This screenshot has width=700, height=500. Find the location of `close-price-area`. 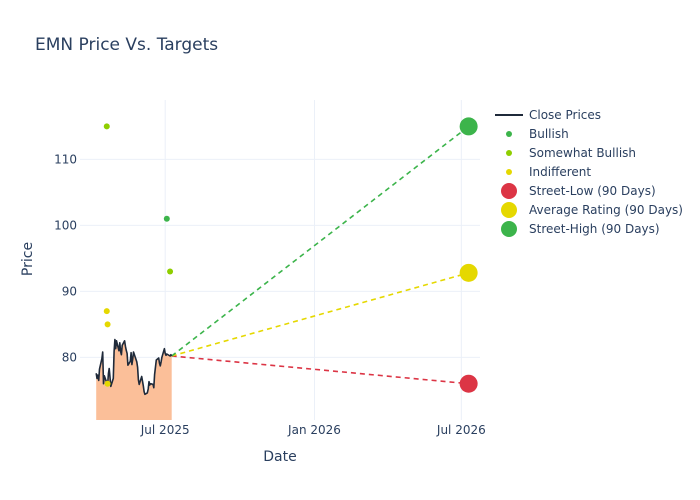

close-price-area is located at coordinates (134, 379).